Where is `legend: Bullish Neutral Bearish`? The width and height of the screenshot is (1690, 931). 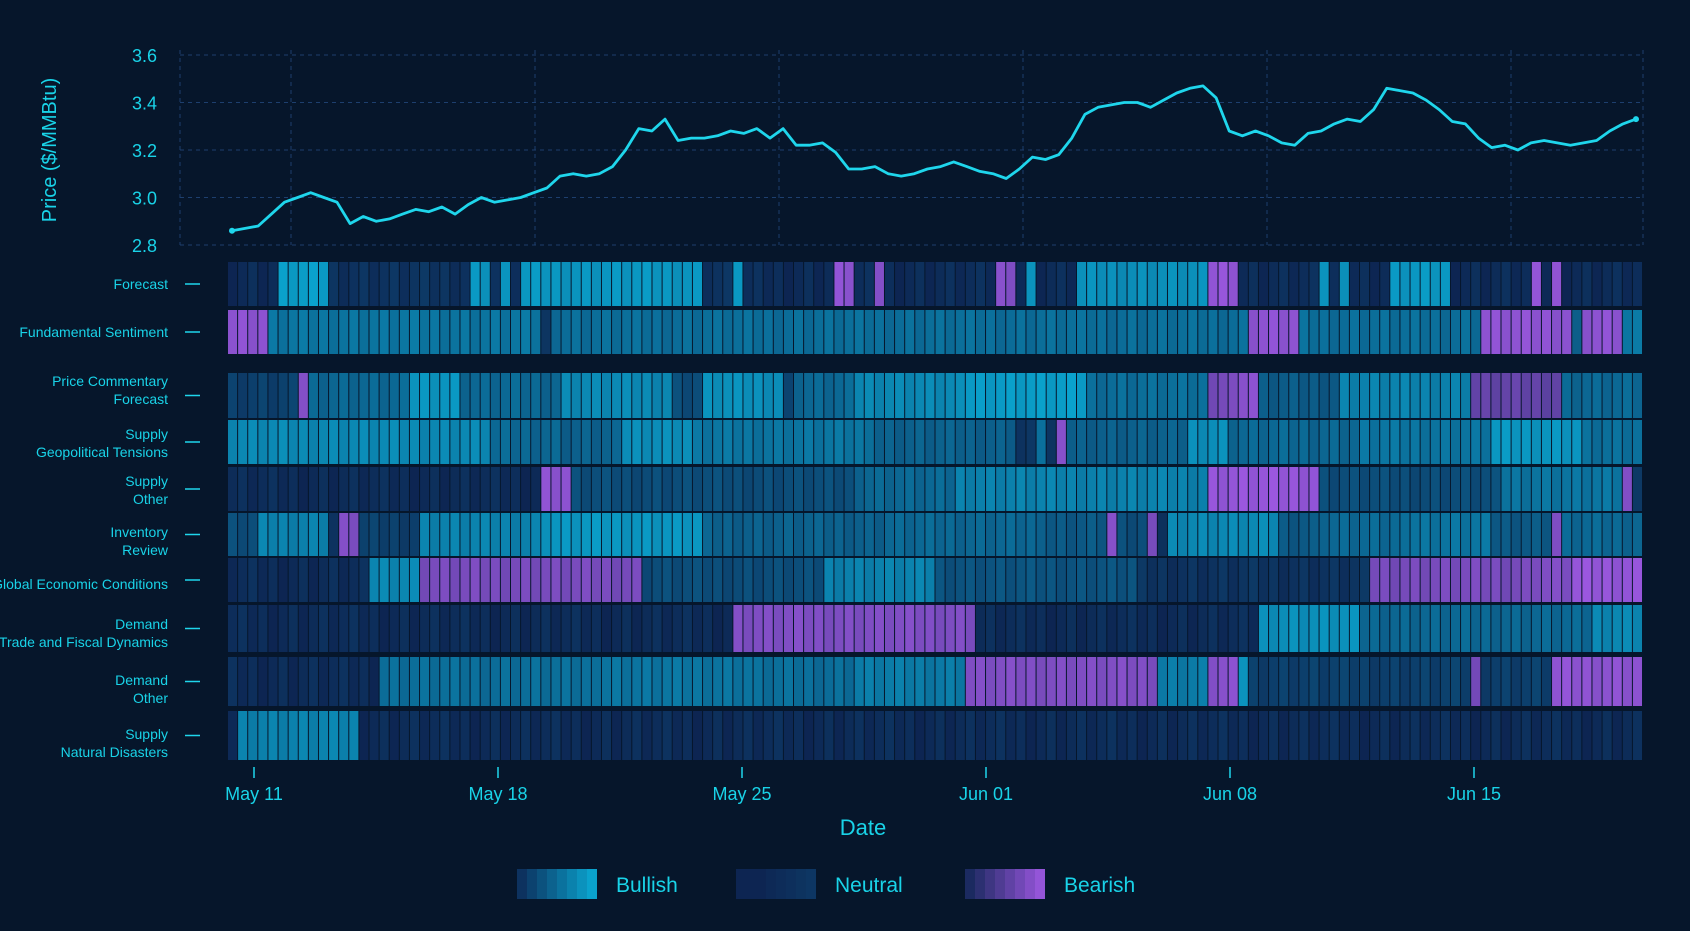 legend: Bullish Neutral Bearish is located at coordinates (826, 884).